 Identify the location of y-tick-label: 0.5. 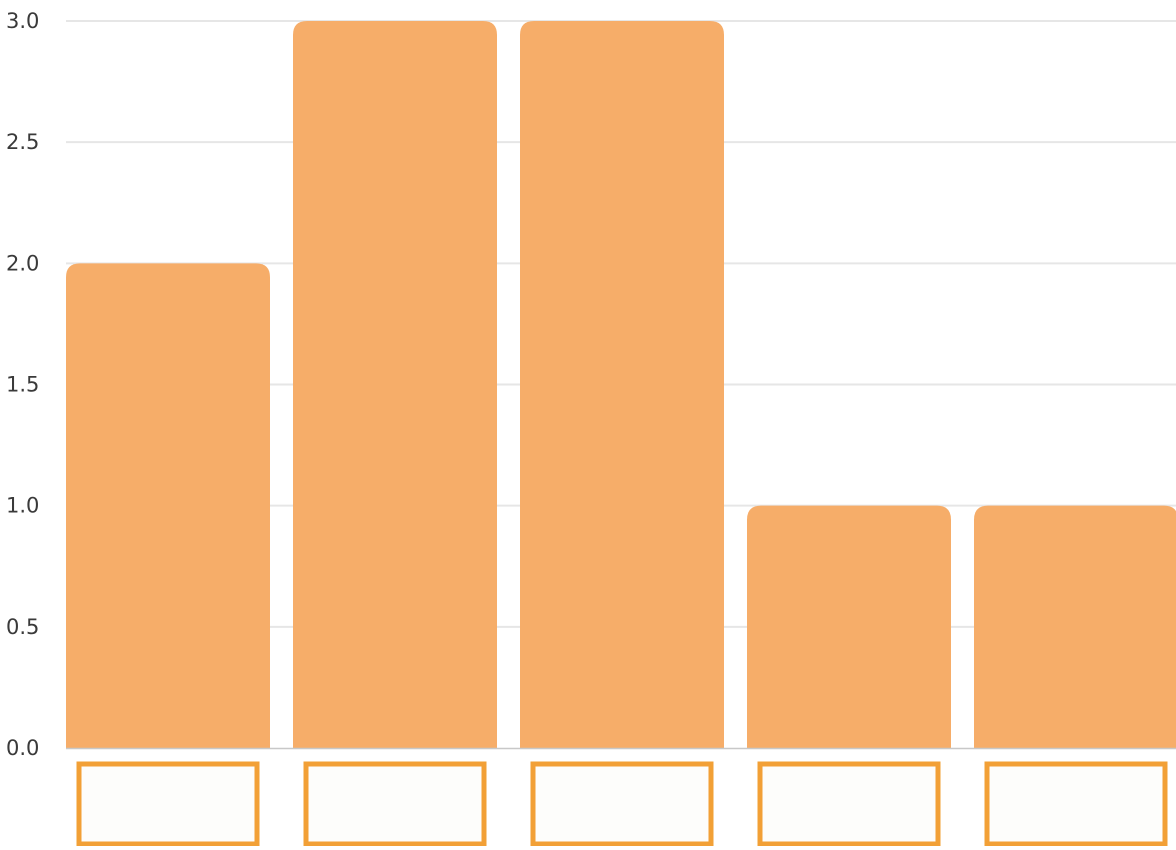
(22, 627).